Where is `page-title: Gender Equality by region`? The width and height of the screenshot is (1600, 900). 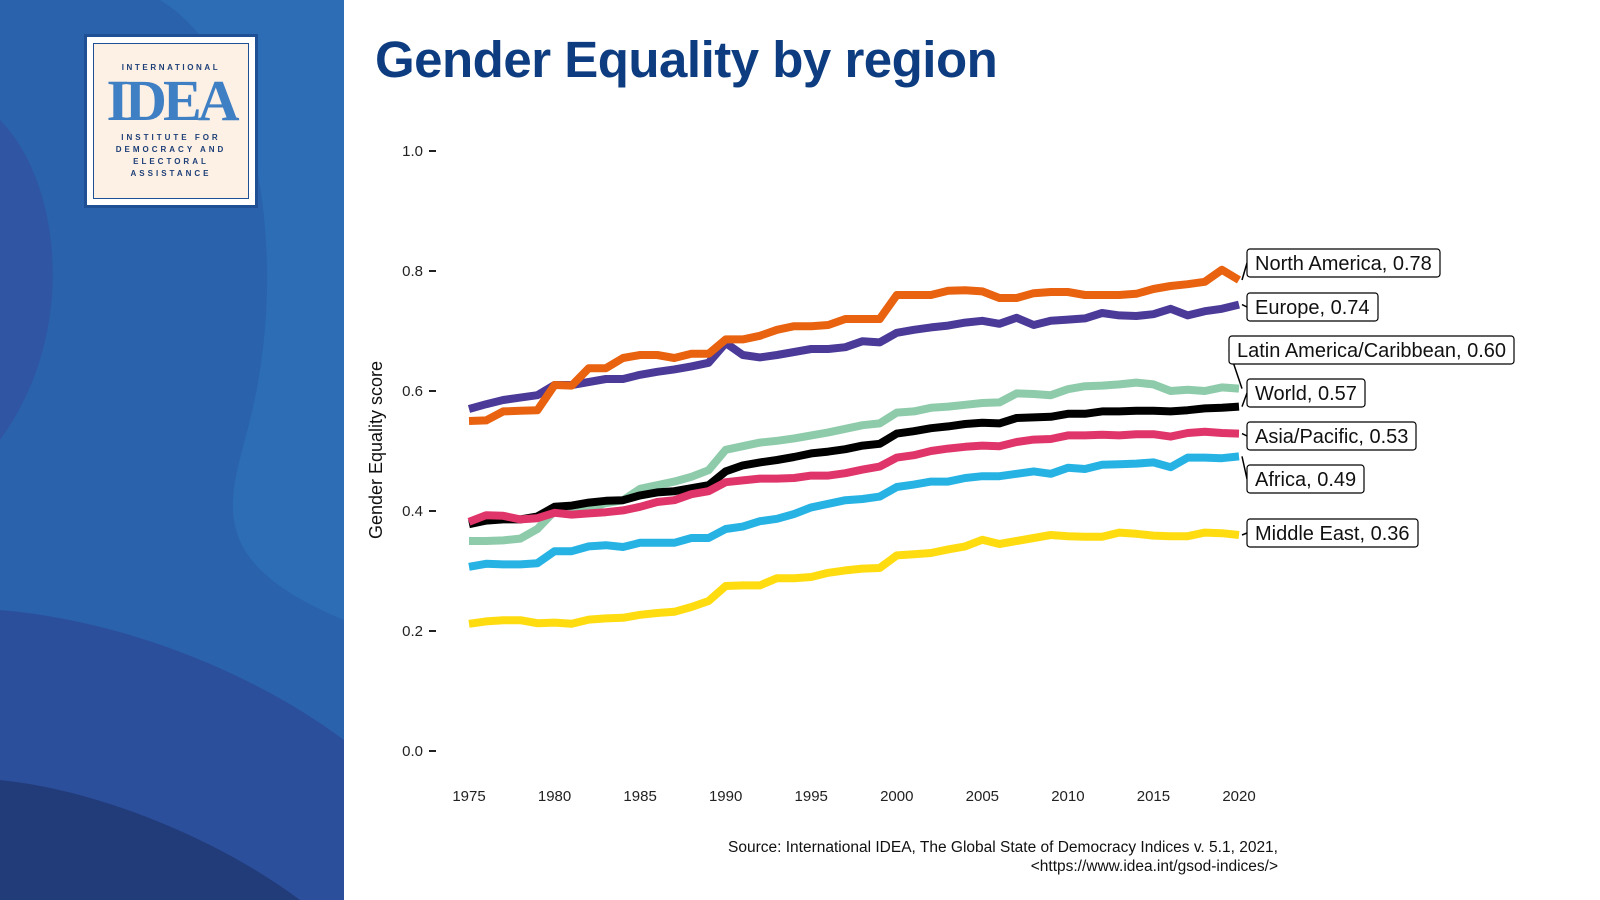 page-title: Gender Equality by region is located at coordinates (686, 59).